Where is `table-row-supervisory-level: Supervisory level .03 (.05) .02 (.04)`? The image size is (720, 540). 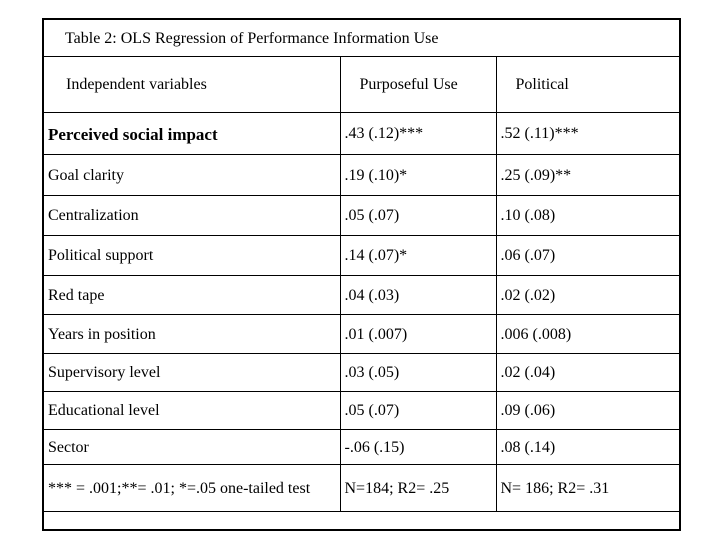
table-row-supervisory-level: Supervisory level .03 (.05) .02 (.04) is located at coordinates (361, 372).